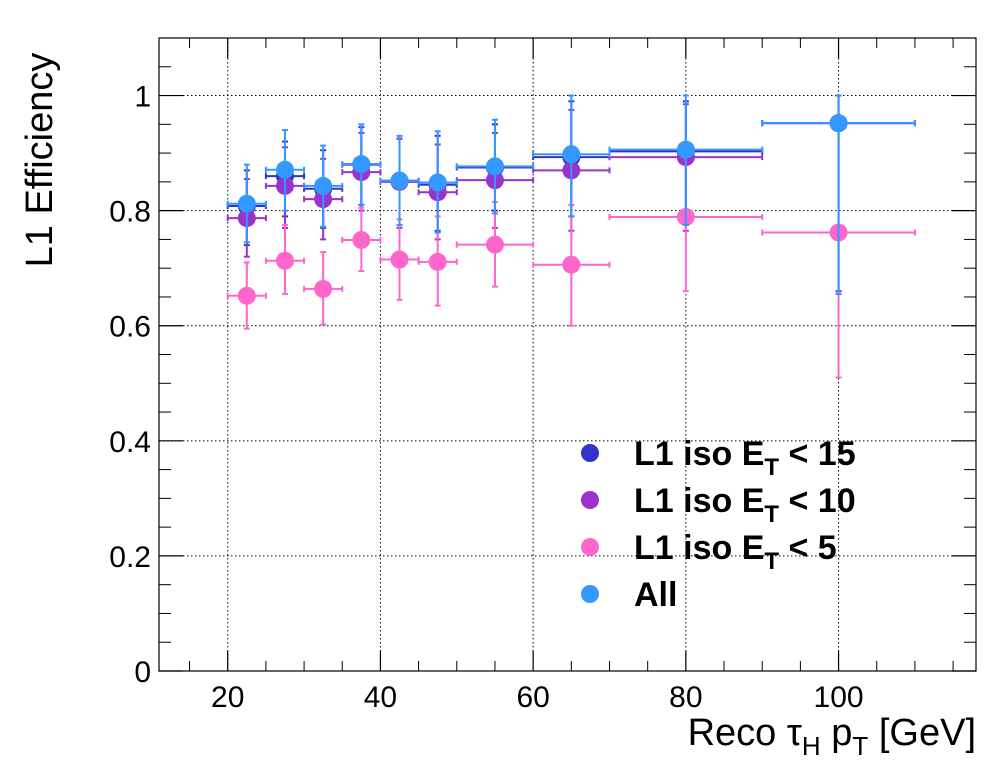 This screenshot has width=996, height=772. Describe the element at coordinates (130, 442) in the screenshot. I see `y-tick-label: 0.4` at that location.